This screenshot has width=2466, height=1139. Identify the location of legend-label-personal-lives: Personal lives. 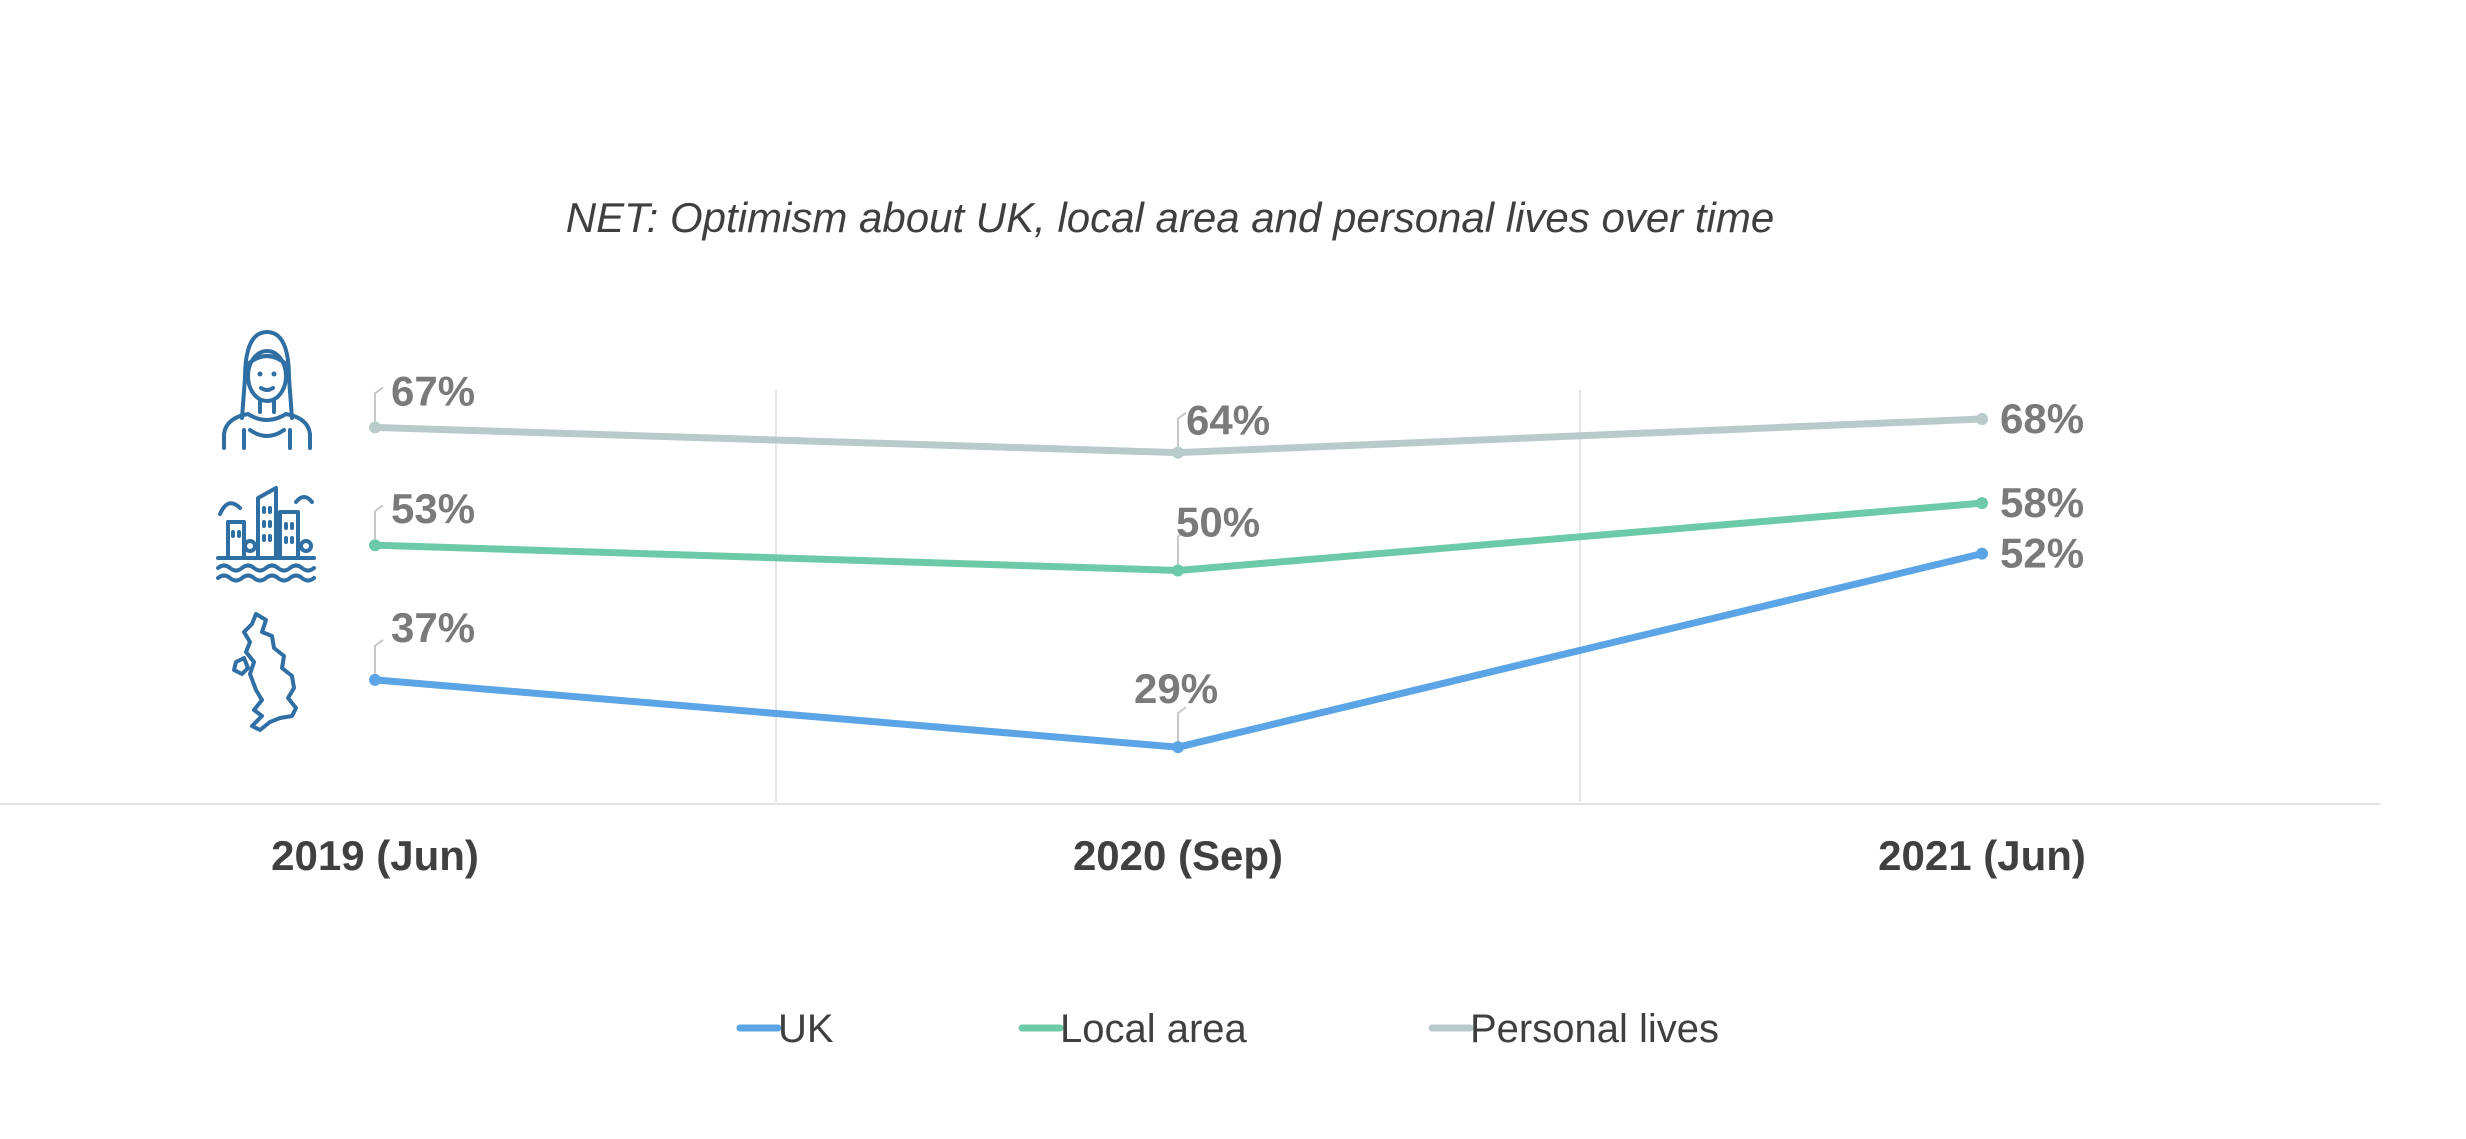
(1594, 1029).